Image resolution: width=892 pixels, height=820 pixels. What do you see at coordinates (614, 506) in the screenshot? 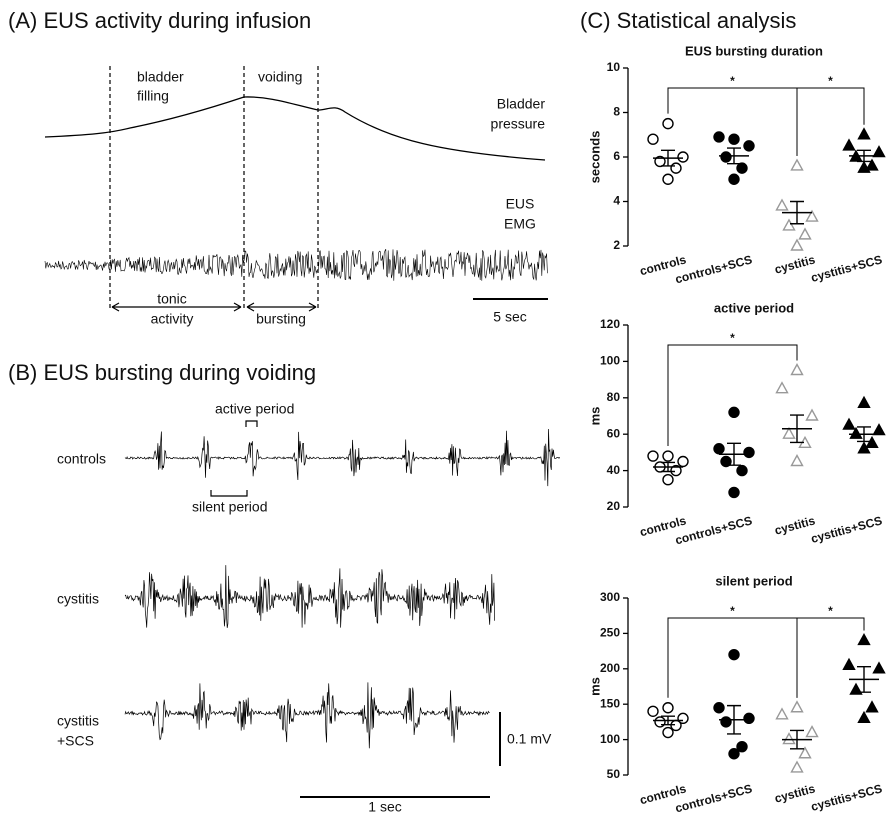
I see `y-tick-label: 20` at bounding box center [614, 506].